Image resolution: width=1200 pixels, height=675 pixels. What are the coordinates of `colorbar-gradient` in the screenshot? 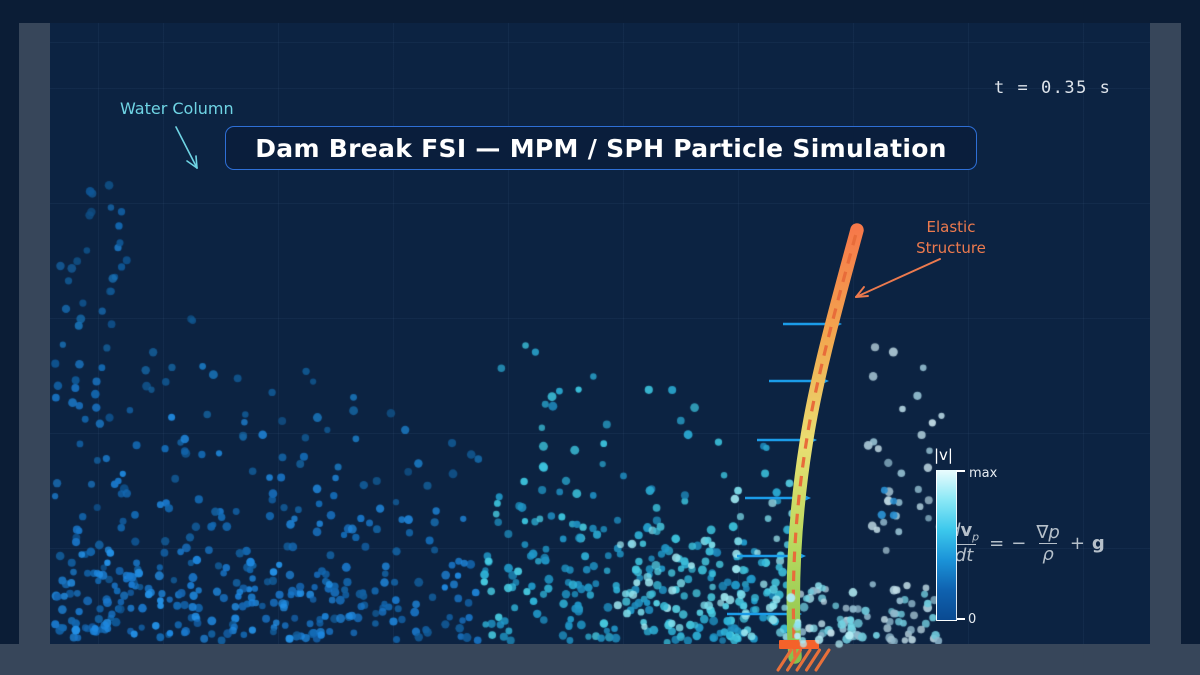 It's located at (946, 545).